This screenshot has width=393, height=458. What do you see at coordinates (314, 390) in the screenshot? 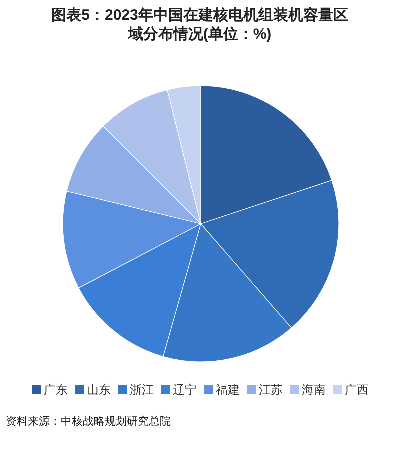
I see `legend-label: 海南` at bounding box center [314, 390].